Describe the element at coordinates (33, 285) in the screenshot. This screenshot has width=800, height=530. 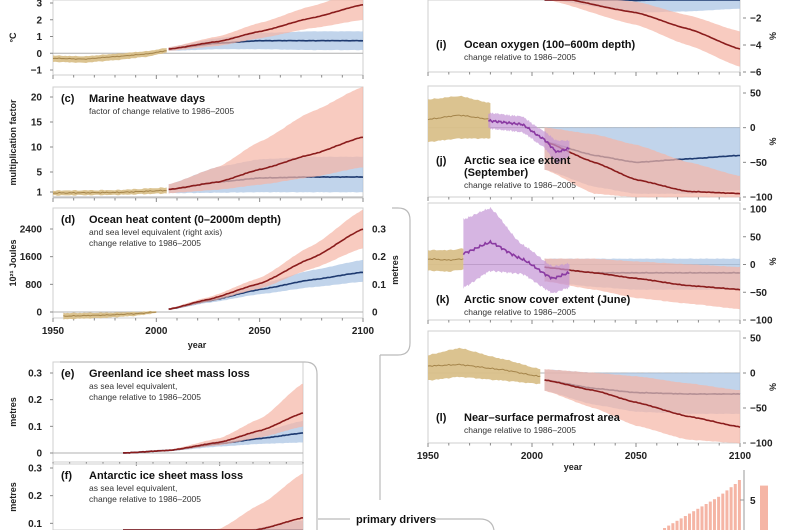
I see `y-tick-label: 800` at that location.